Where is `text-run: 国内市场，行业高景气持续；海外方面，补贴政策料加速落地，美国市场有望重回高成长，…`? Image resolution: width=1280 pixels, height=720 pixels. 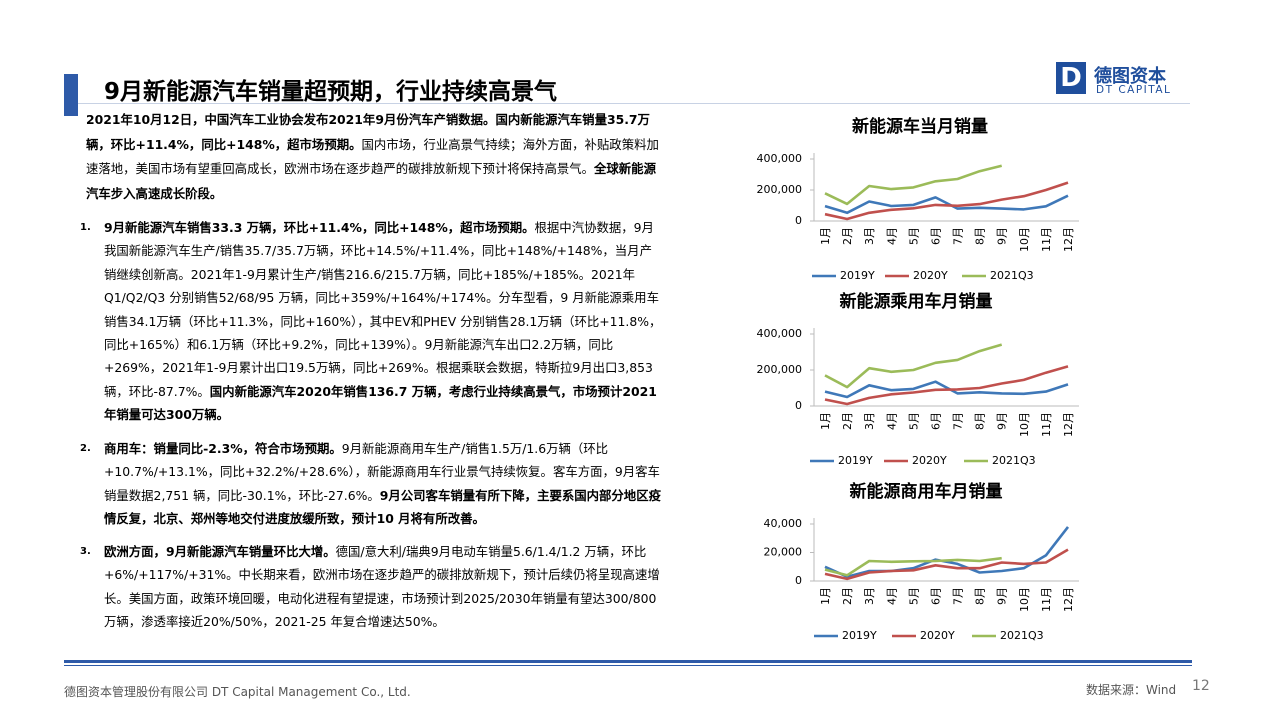 text-run: 国内市场，行业高景气持续；海外方面，补贴政策料加速落地，美国市场有望重回高成长，… is located at coordinates (372, 156).